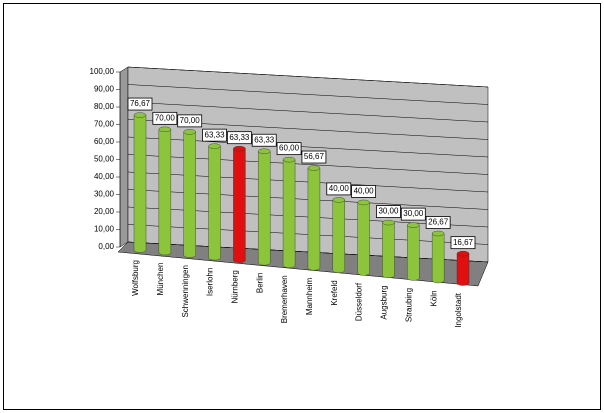 The width and height of the screenshot is (604, 413). I want to click on x-tick-label: Augsburg, so click(384, 302).